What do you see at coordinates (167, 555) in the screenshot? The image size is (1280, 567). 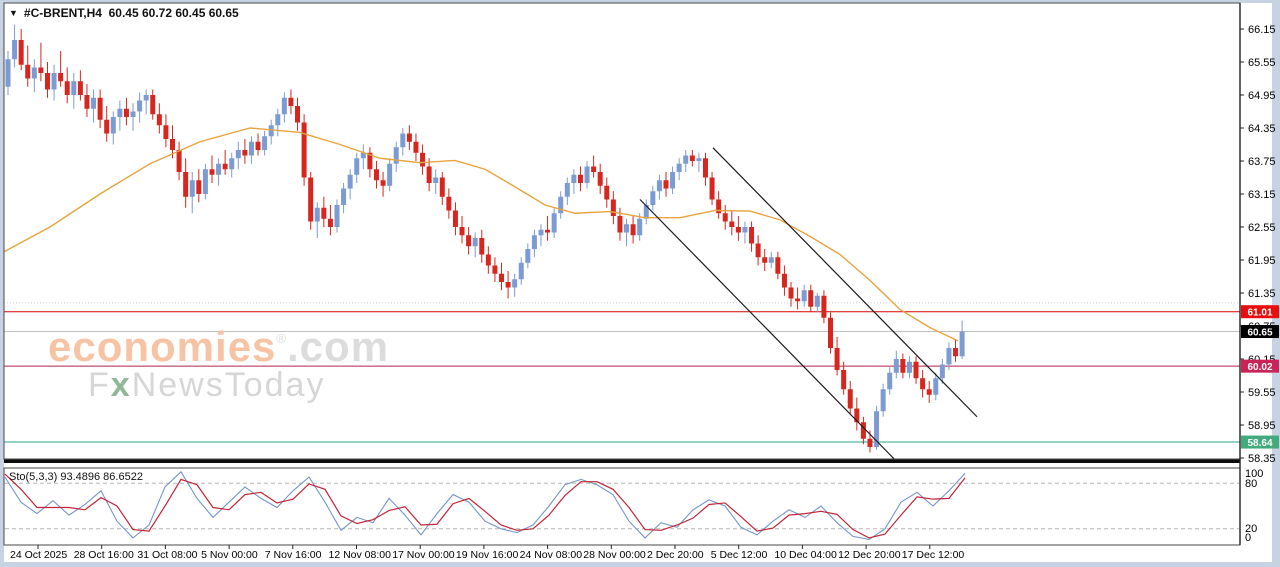 I see `time-tick-label: 31 Oct 08:00` at bounding box center [167, 555].